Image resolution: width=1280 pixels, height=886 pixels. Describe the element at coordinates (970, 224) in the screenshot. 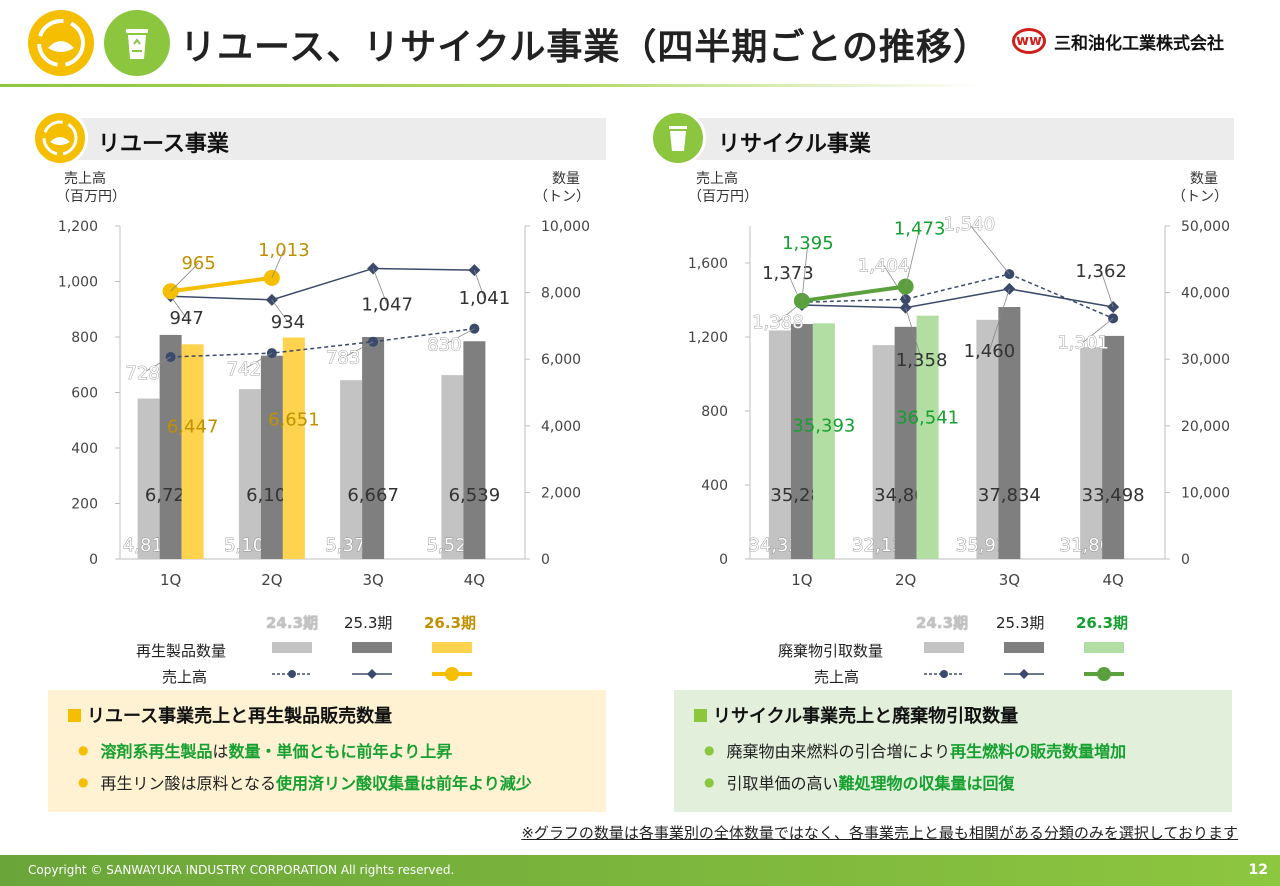

I see `recycle-line-label-1: 1,540` at that location.